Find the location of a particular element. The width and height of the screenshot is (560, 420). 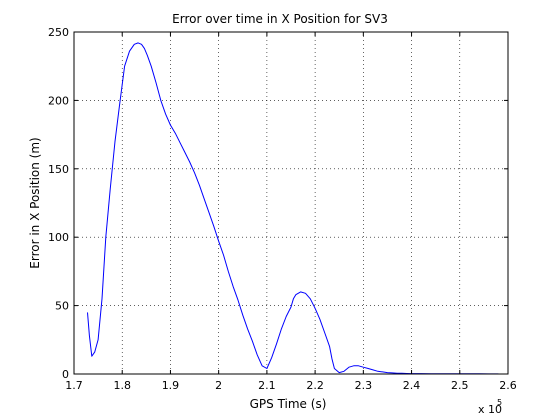

x-tick-label: 2.4 is located at coordinates (412, 385).